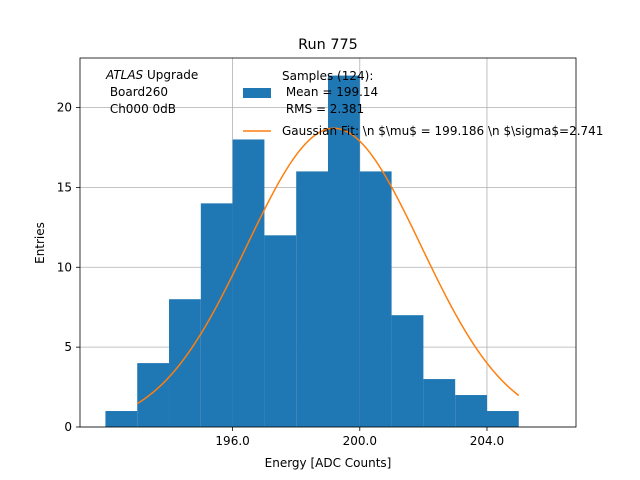 The image size is (640, 480). Describe the element at coordinates (64, 108) in the screenshot. I see `y-tick-label: 20` at that location.